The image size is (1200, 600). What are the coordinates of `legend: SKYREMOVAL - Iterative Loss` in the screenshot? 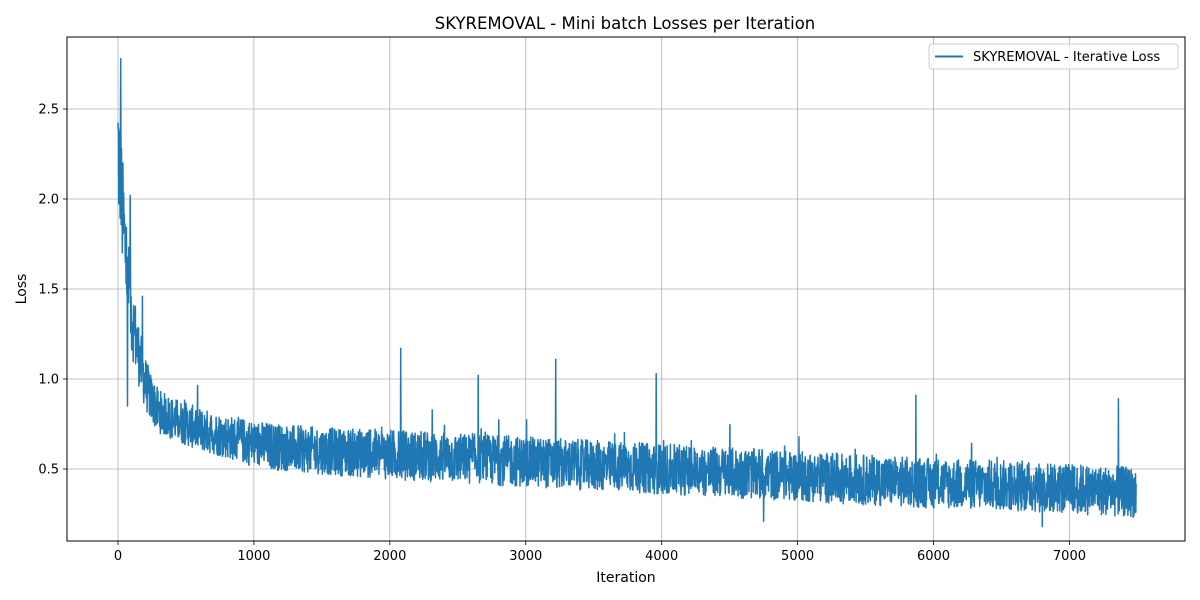 It's located at (1053, 56).